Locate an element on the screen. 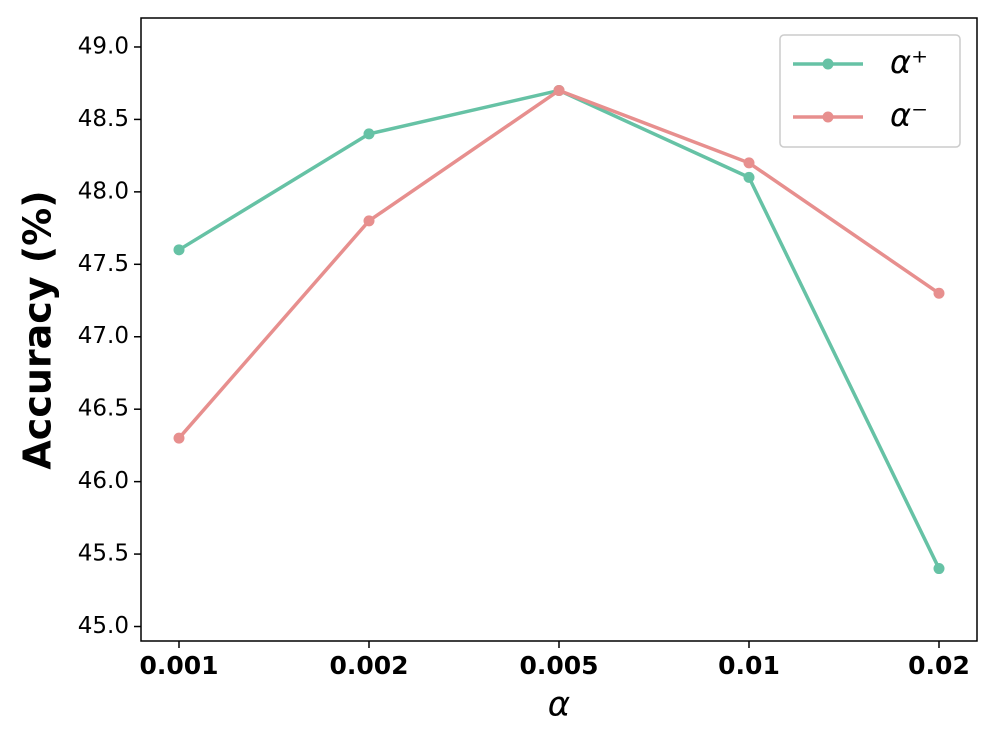 This screenshot has width=996, height=747. legend: α⁺ α⁻ is located at coordinates (870, 91).